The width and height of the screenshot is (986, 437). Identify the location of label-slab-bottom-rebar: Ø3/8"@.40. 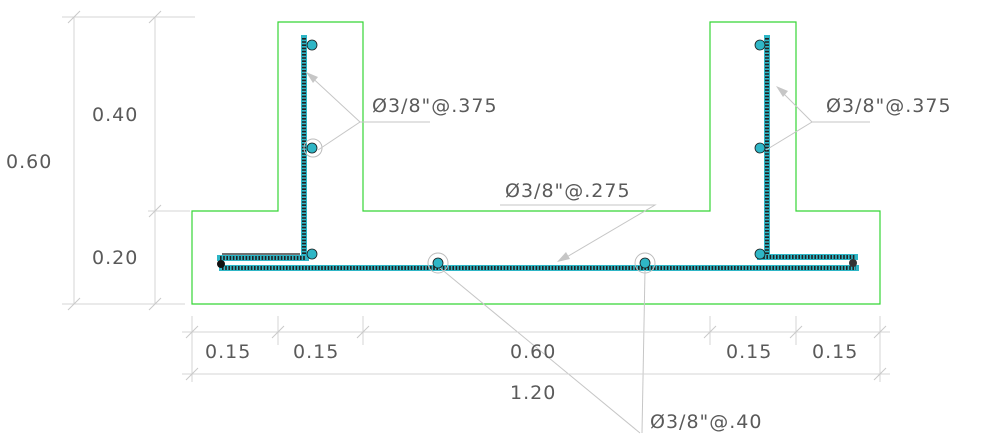
(706, 422).